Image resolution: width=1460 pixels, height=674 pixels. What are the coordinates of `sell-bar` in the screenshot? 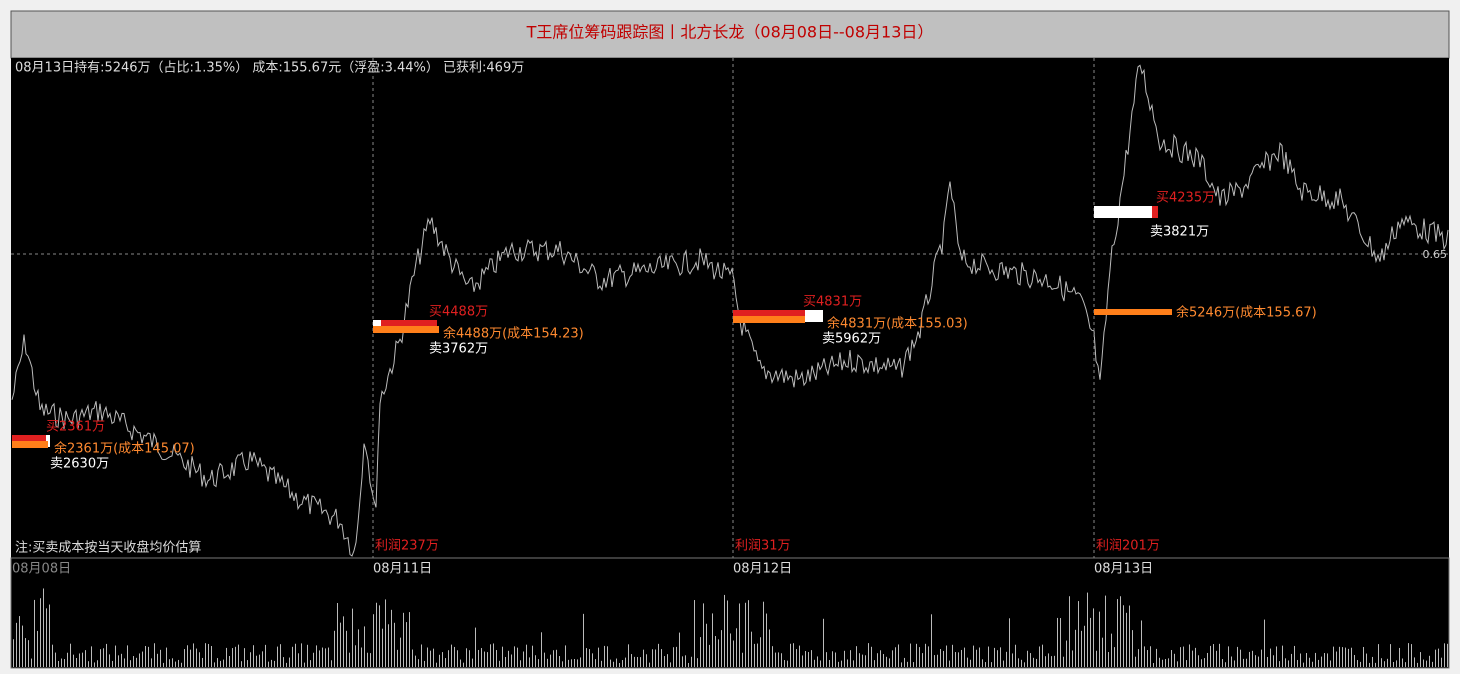 It's located at (814, 316).